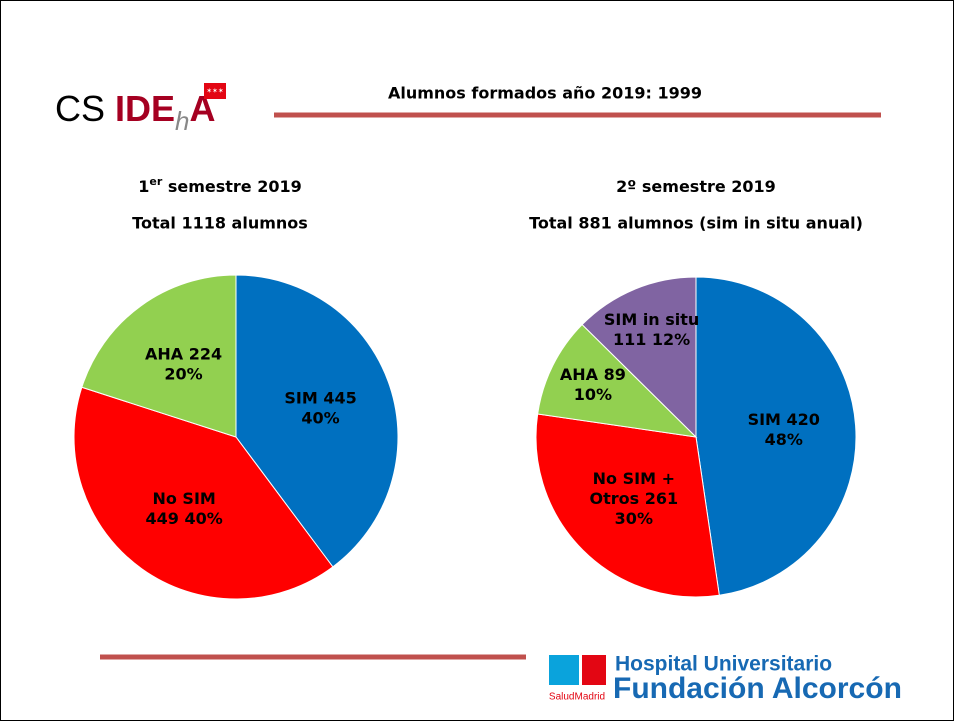 The height and width of the screenshot is (722, 955). Describe the element at coordinates (593, 394) in the screenshot. I see `slice-label: 10%` at that location.